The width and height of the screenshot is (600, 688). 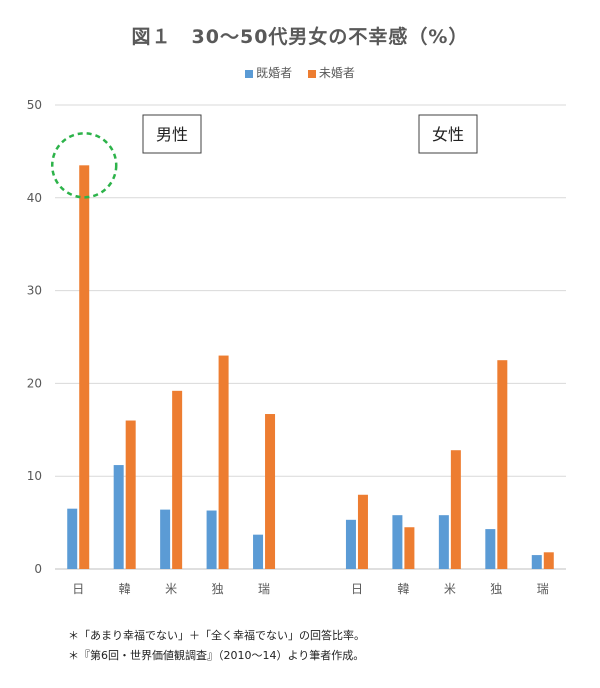 I want to click on group-label: 女性, so click(x=448, y=134).